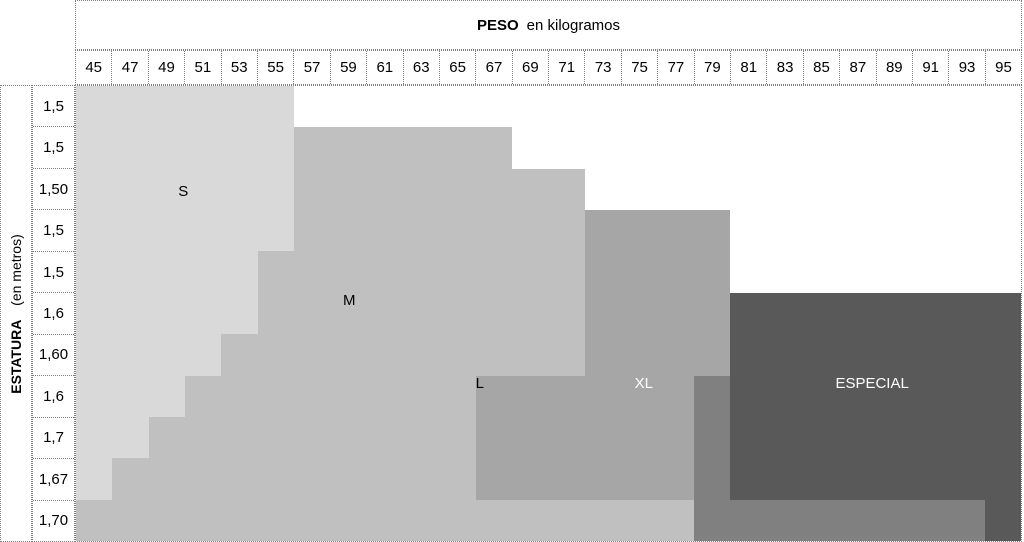 This screenshot has height=542, width=1024. Describe the element at coordinates (931, 67) in the screenshot. I see `weight-header-cell: 91` at that location.